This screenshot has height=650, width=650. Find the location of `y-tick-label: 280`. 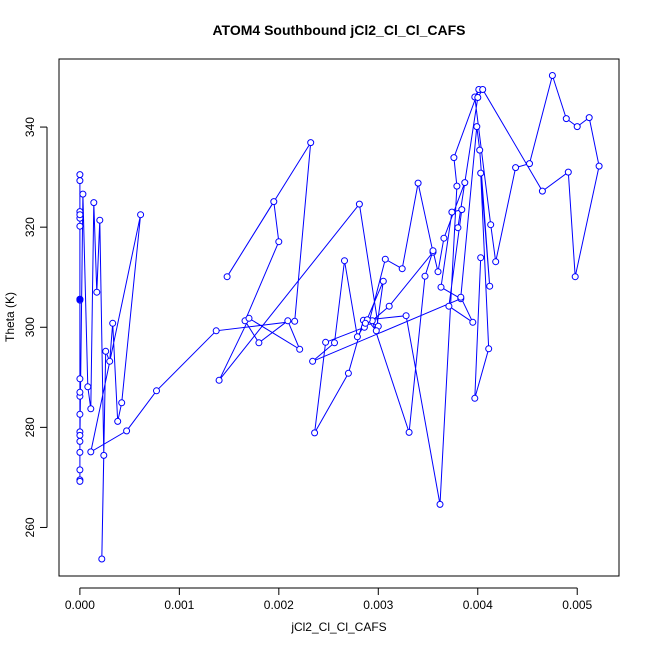

y-tick-label: 280 is located at coordinates (30, 427).